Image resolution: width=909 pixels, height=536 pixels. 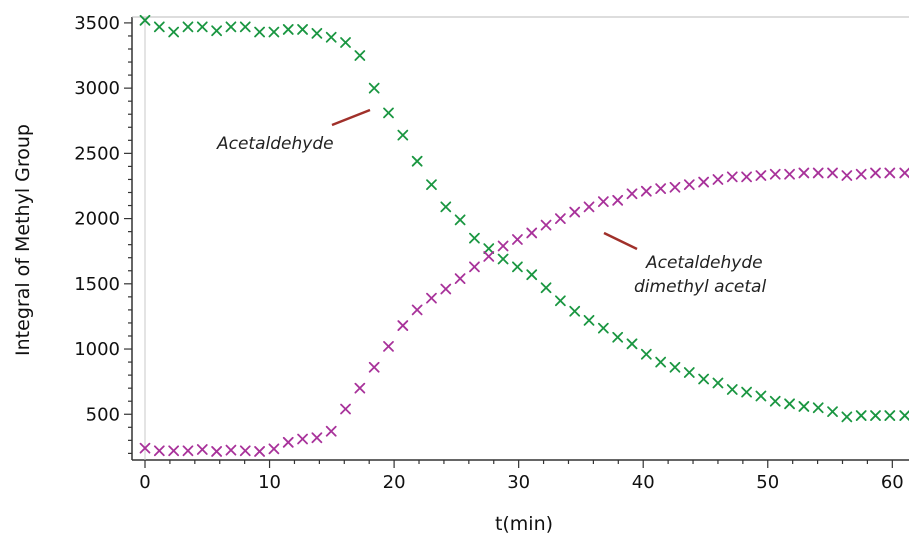 What do you see at coordinates (97, 23) in the screenshot?
I see `y-tick-label: 3500` at bounding box center [97, 23].